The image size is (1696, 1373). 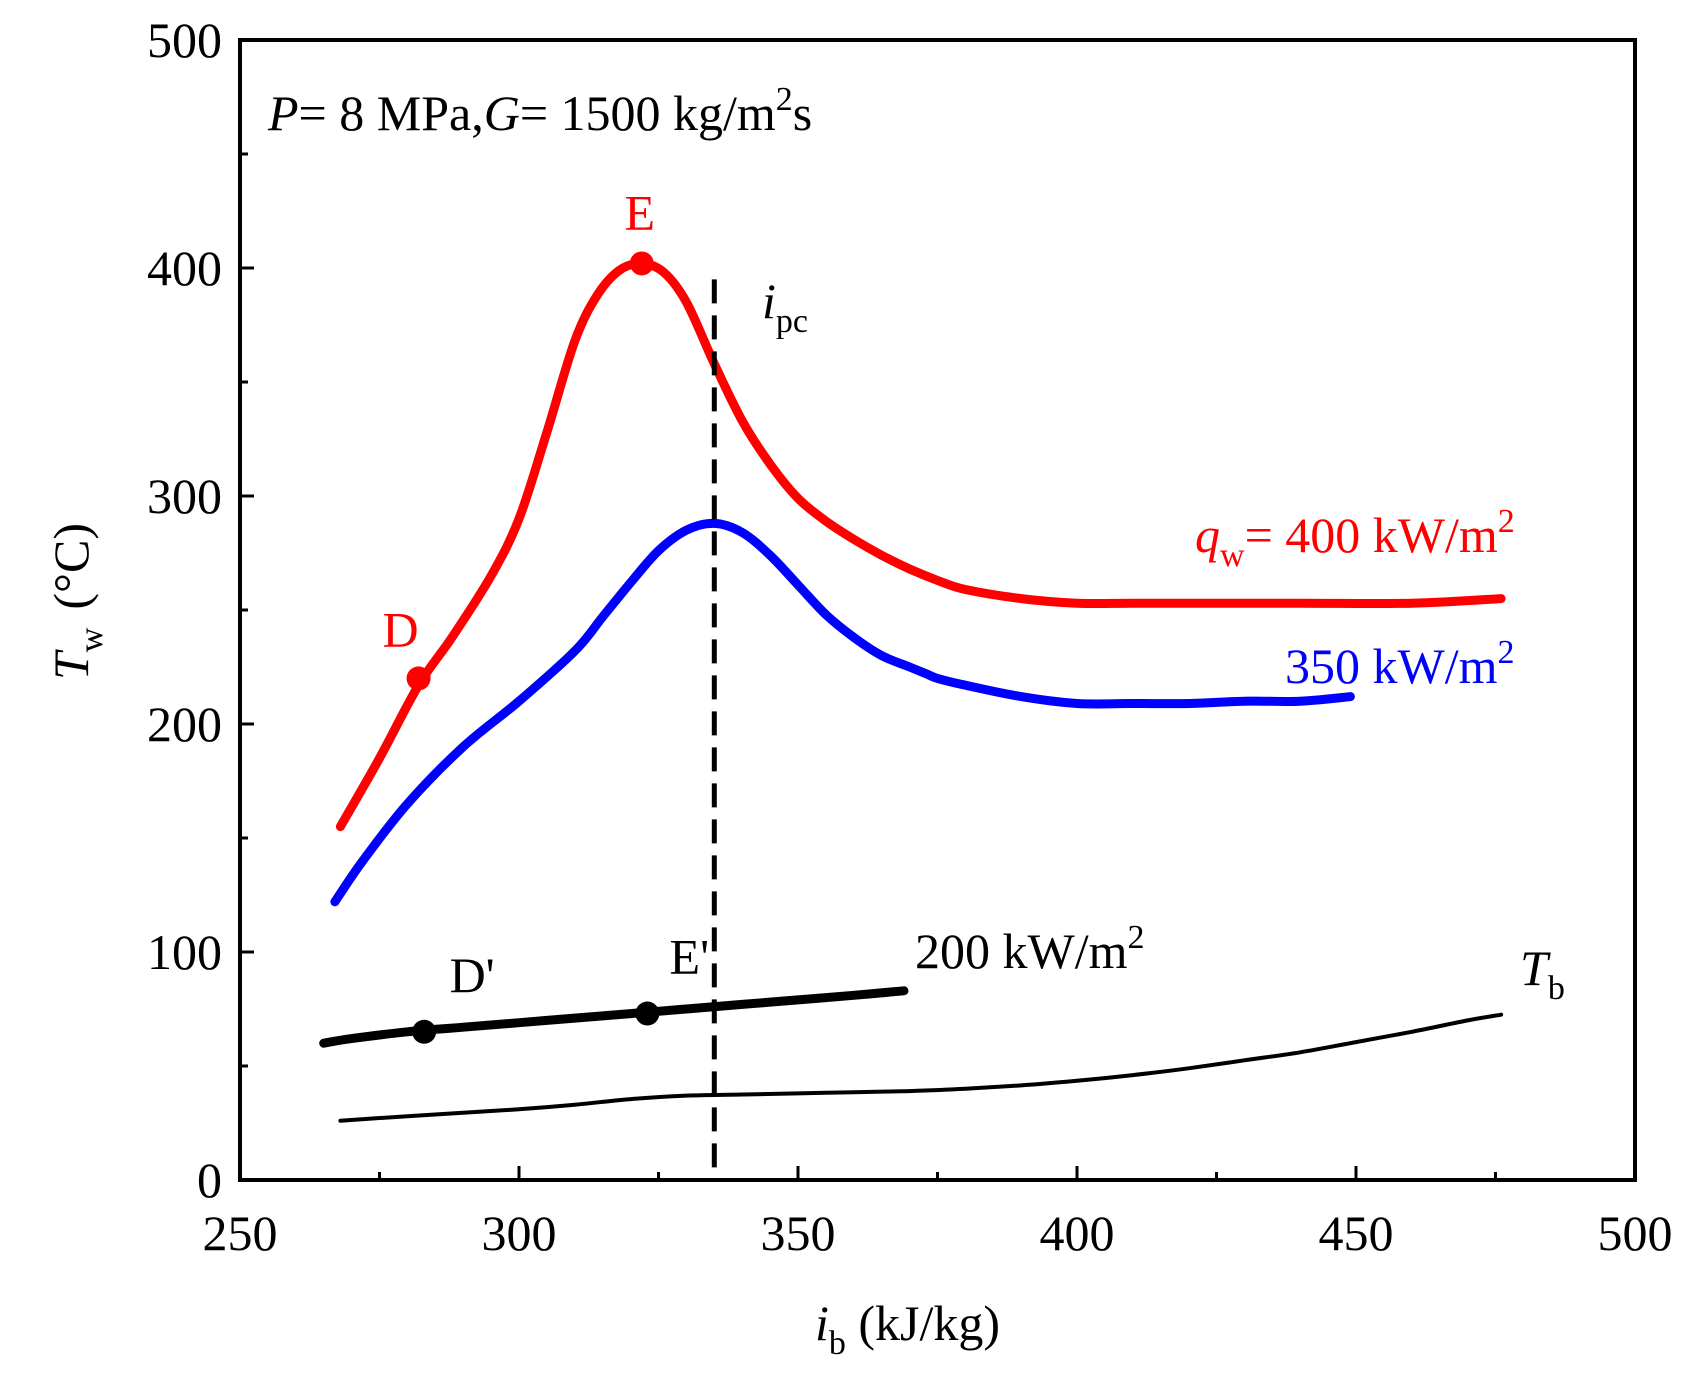 What do you see at coordinates (546, 614) in the screenshot?
I see `points-layer: D E D' E'` at bounding box center [546, 614].